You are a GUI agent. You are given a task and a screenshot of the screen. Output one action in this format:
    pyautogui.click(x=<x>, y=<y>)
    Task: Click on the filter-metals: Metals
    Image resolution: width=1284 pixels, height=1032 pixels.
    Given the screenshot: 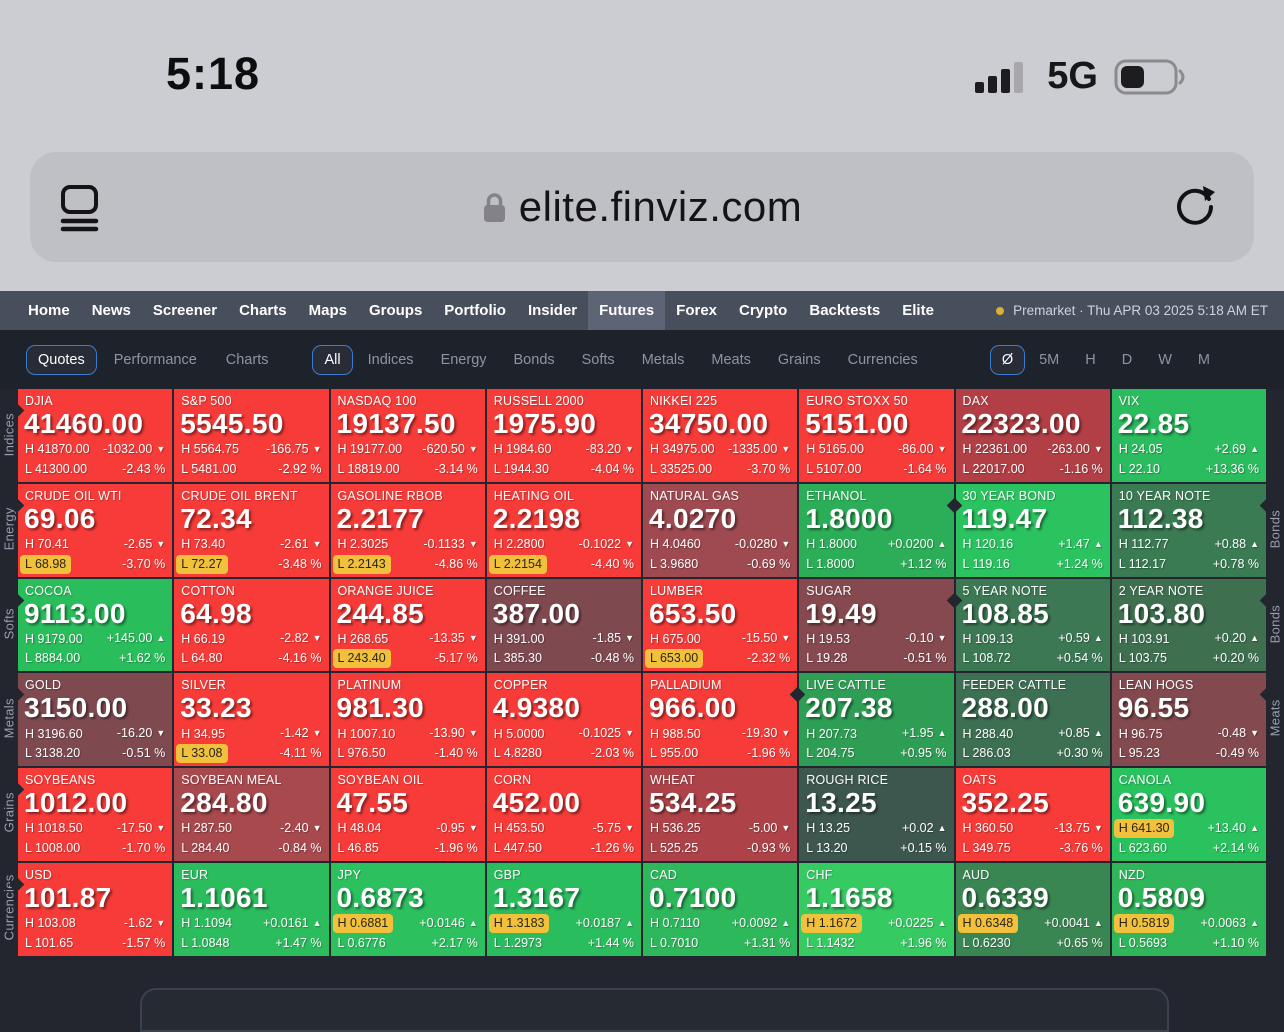 What is the action you would take?
    pyautogui.click(x=663, y=359)
    